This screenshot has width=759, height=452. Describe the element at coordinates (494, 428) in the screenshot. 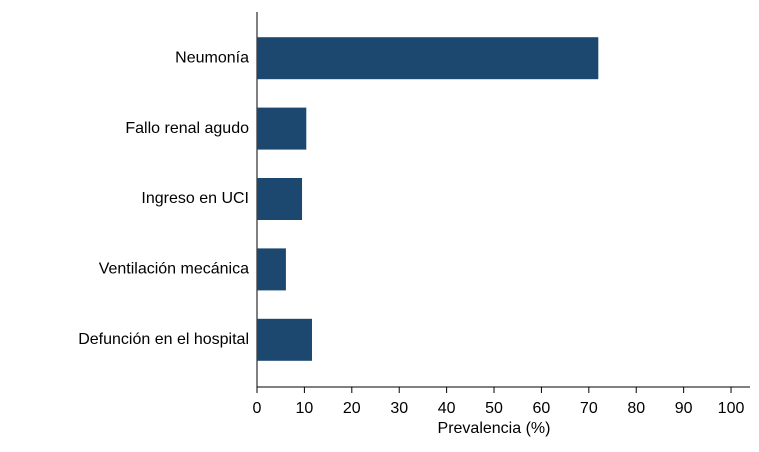

I see `x-axis-label: Prevalencia (%)` at that location.